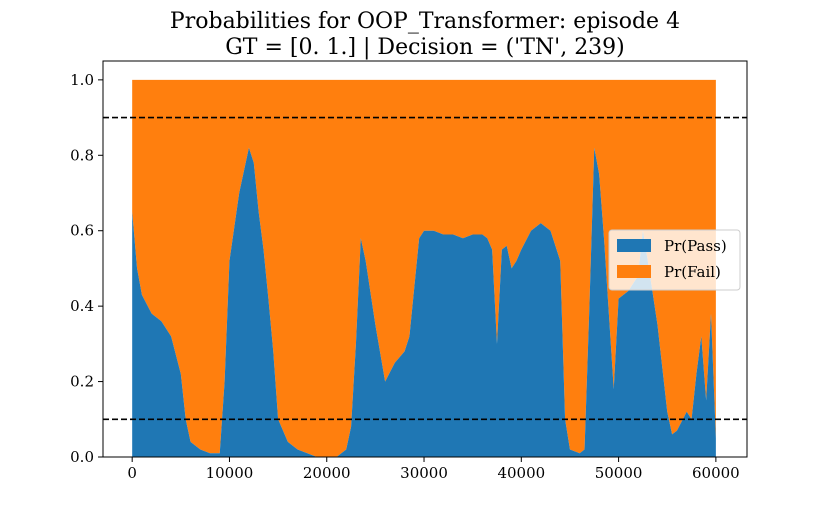  What do you see at coordinates (82, 80) in the screenshot?
I see `y-tick-label: 1.0` at bounding box center [82, 80].